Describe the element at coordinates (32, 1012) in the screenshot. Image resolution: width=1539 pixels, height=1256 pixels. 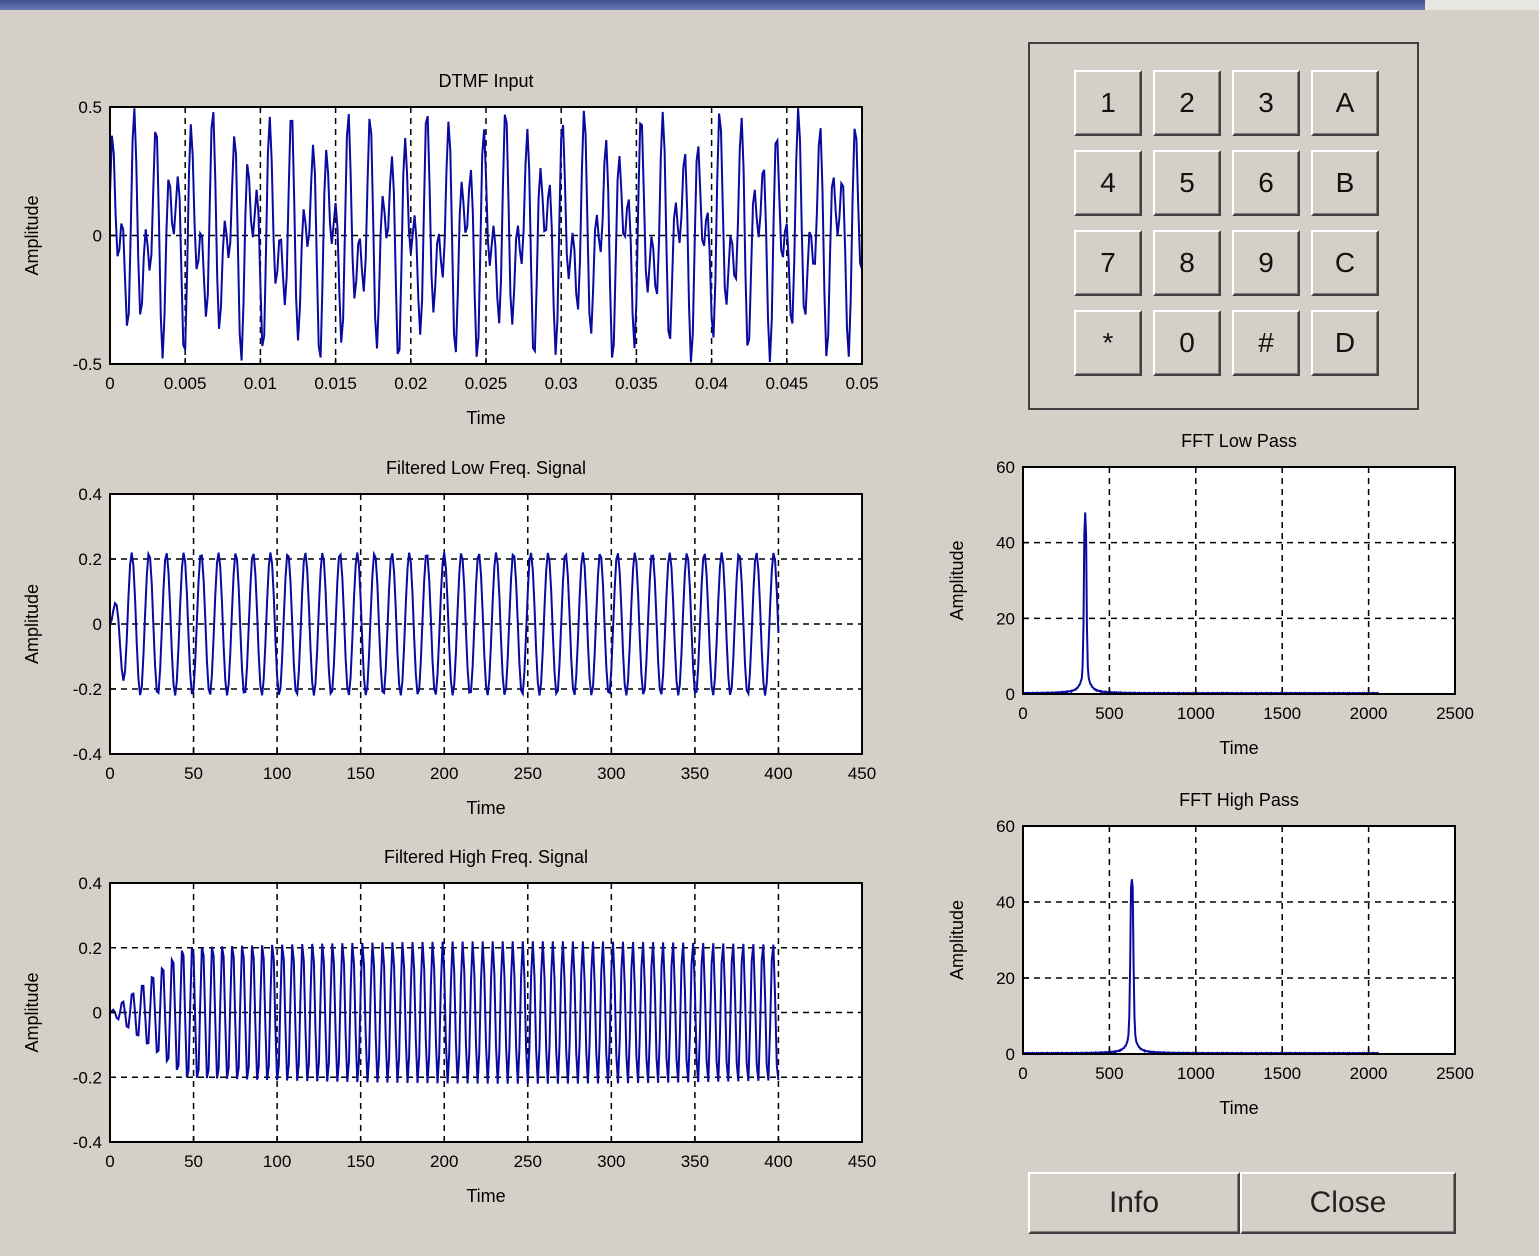
I see `high-ylabel: Amplitude` at that location.